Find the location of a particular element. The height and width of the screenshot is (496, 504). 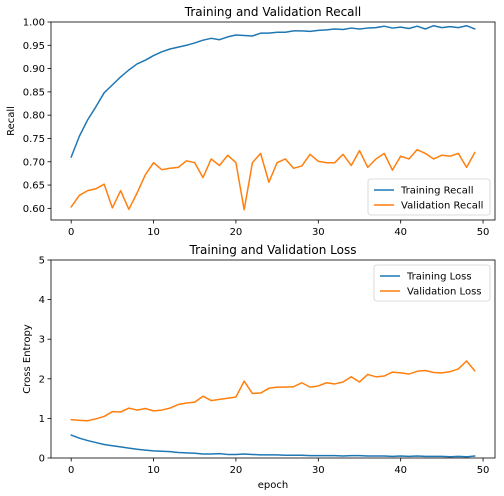

y-tick-label: 0.80 is located at coordinates (34, 116).